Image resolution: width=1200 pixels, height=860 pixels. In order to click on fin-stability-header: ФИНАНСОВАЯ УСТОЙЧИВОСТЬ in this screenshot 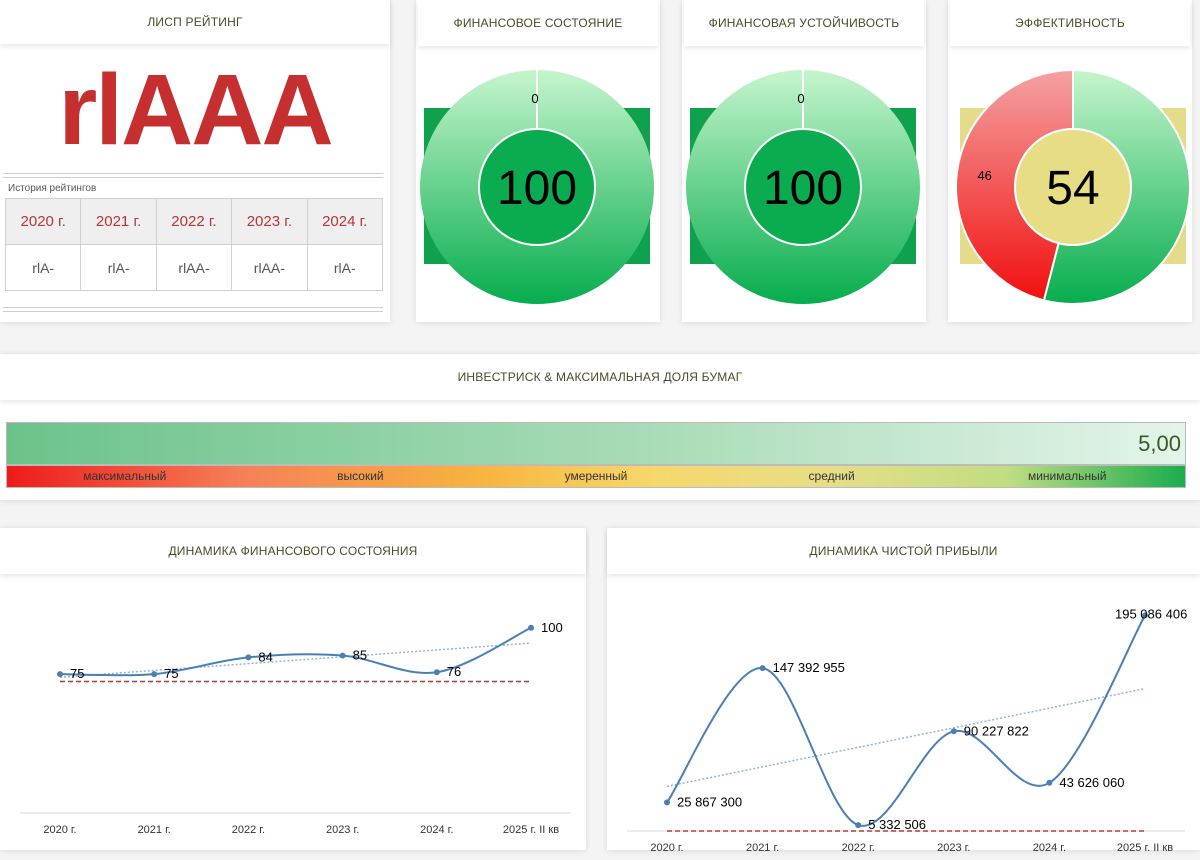, I will do `click(804, 23)`.